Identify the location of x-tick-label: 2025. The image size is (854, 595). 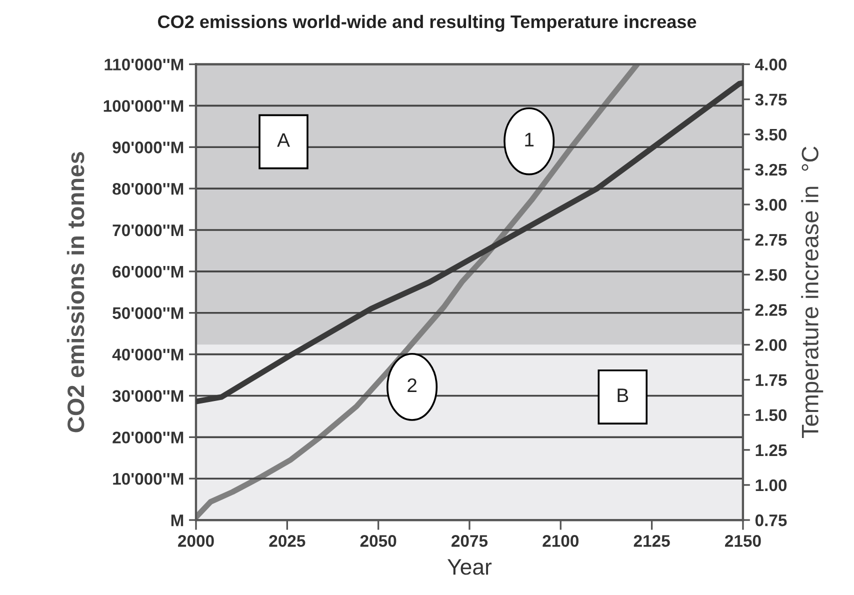
(287, 541).